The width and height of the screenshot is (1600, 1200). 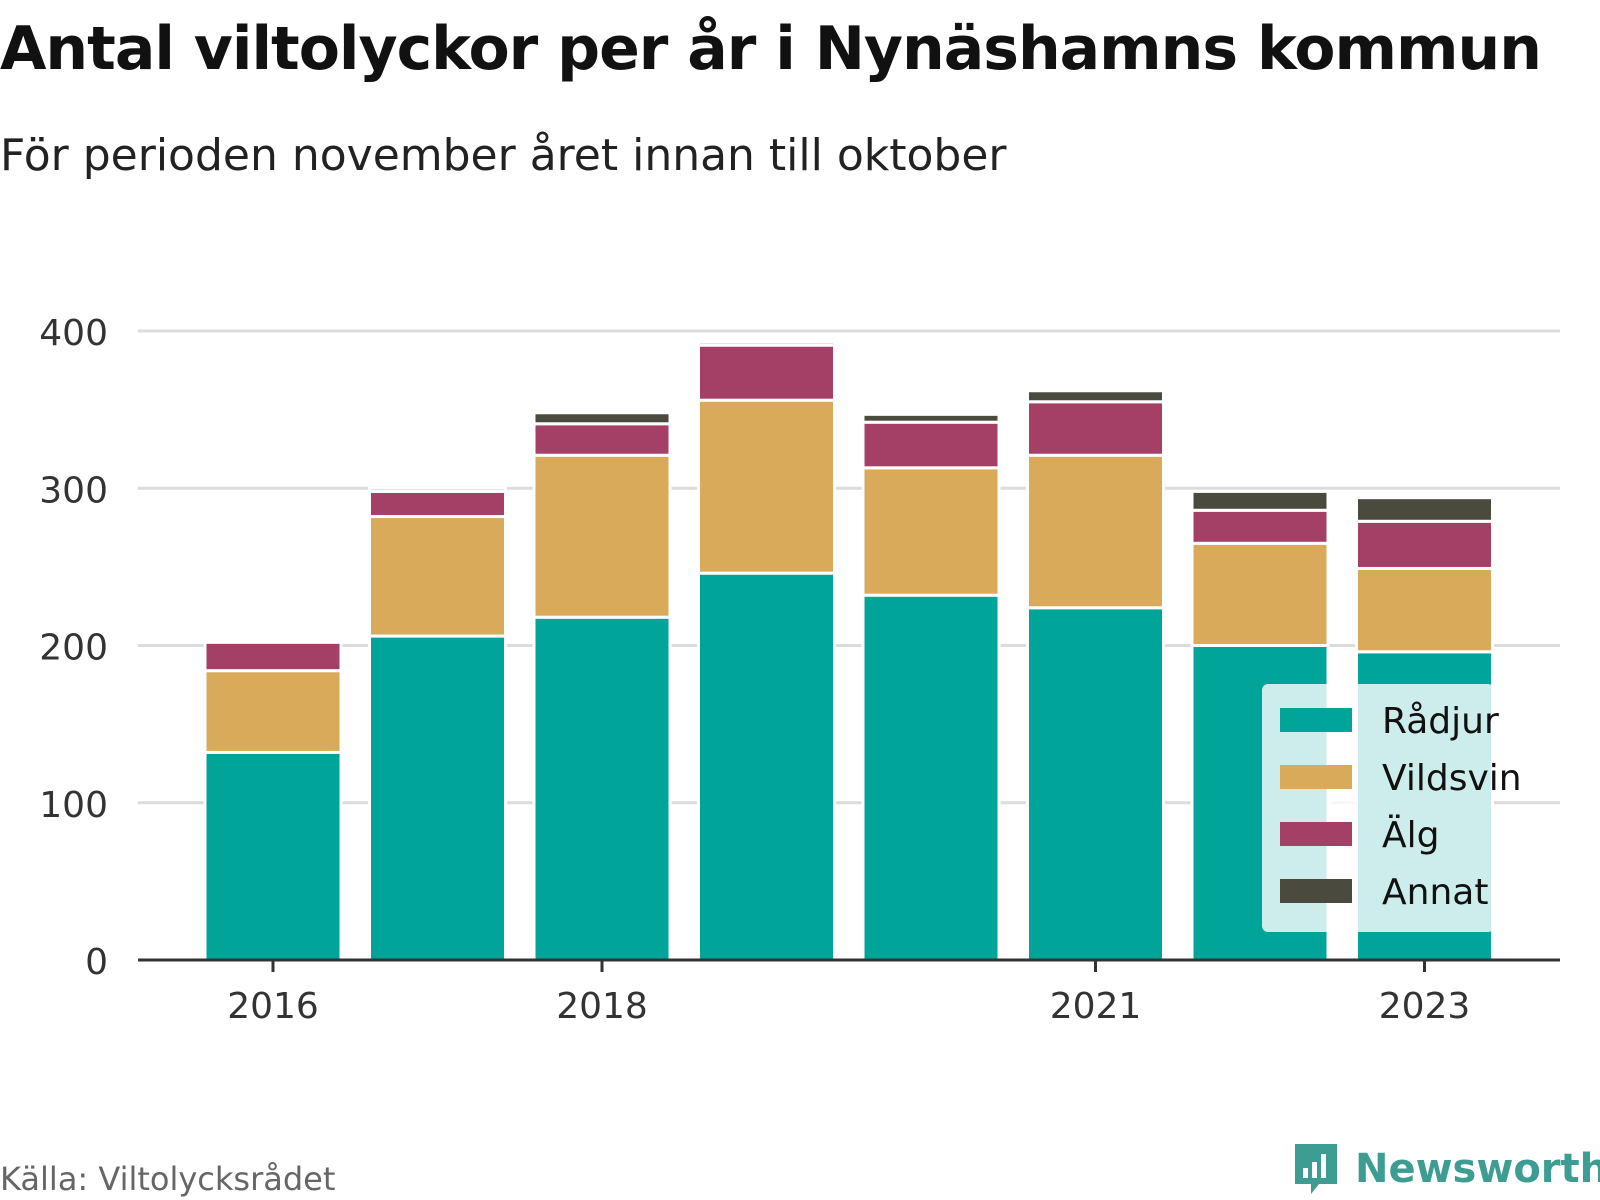 What do you see at coordinates (1440, 721) in the screenshot?
I see `legend-label: Rådjur` at bounding box center [1440, 721].